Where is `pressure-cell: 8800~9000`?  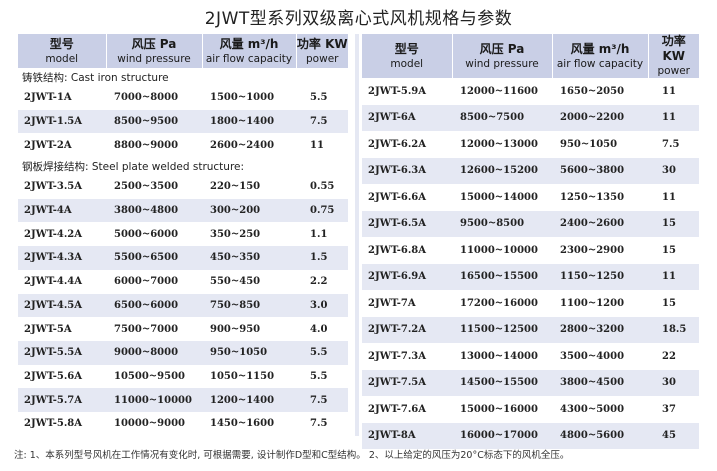 pressure-cell: 8800~9000 is located at coordinates (154, 145).